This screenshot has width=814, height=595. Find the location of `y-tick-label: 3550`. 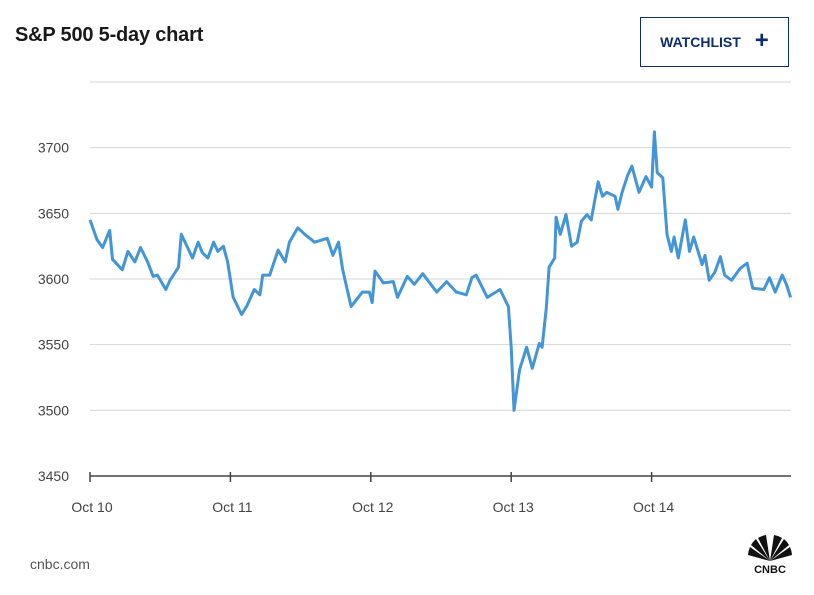

y-tick-label: 3550 is located at coordinates (53, 345).